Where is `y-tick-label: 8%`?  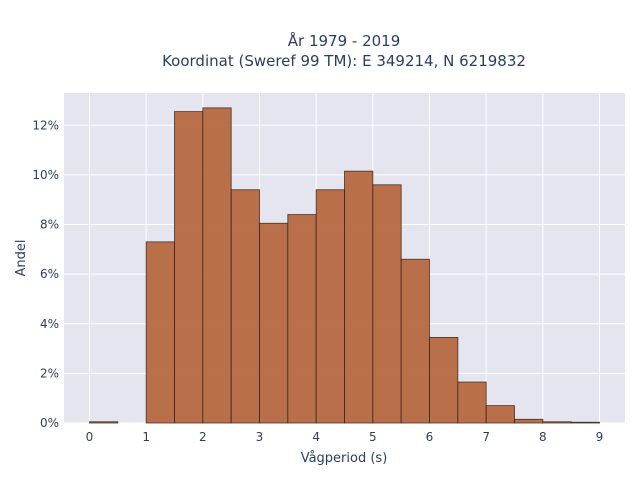
y-tick-label: 8% is located at coordinates (49, 225).